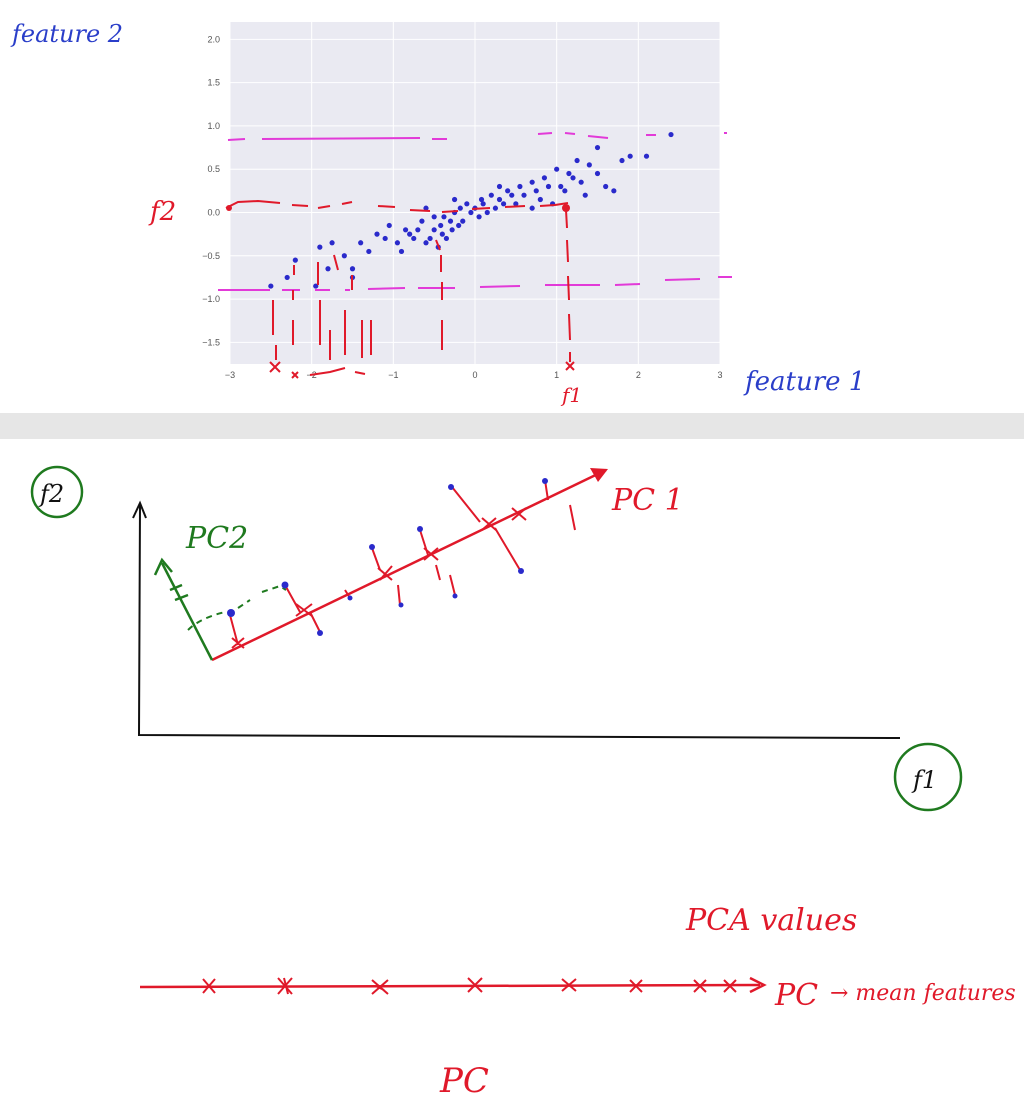 The width and height of the screenshot is (1024, 1111). Describe the element at coordinates (211, 299) in the screenshot. I see `y-tick-label: −1.0` at that location.